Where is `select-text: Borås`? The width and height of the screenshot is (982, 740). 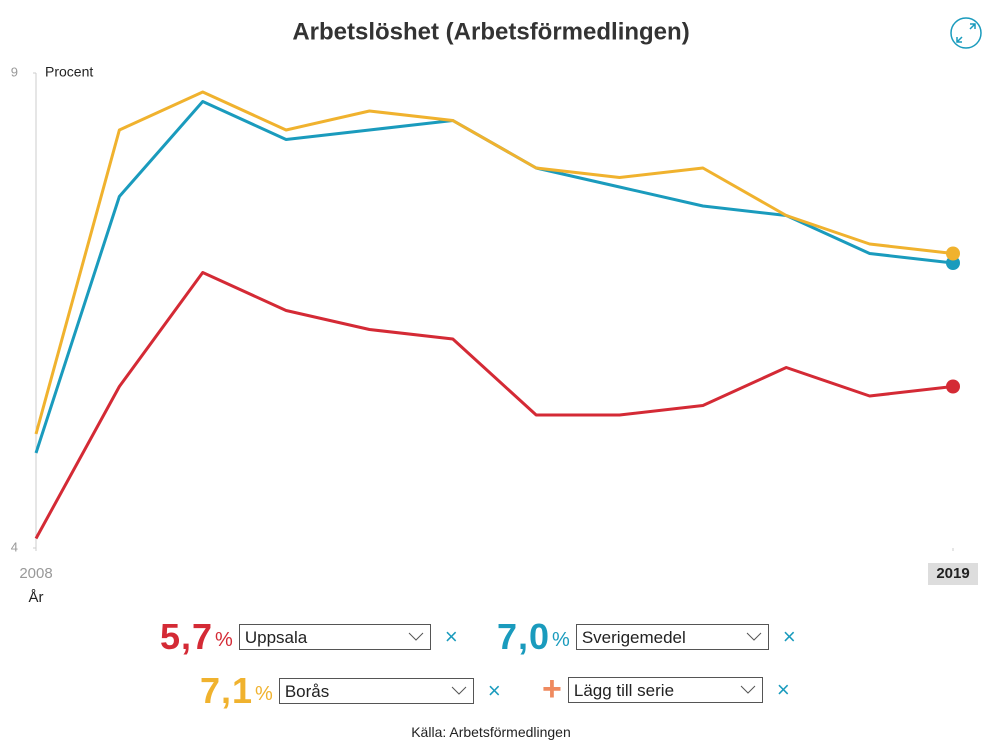
select-text: Borås is located at coordinates (307, 691).